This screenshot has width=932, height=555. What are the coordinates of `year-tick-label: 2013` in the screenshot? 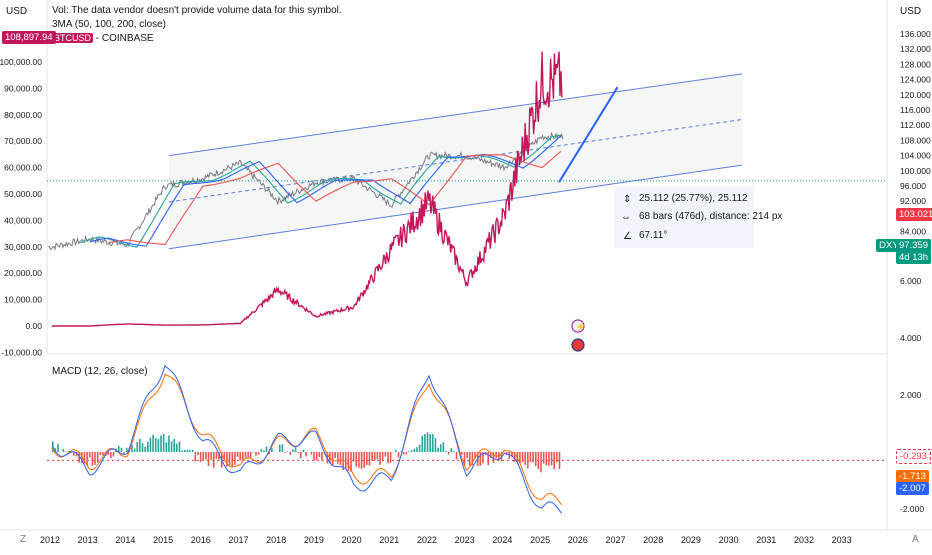 It's located at (88, 540).